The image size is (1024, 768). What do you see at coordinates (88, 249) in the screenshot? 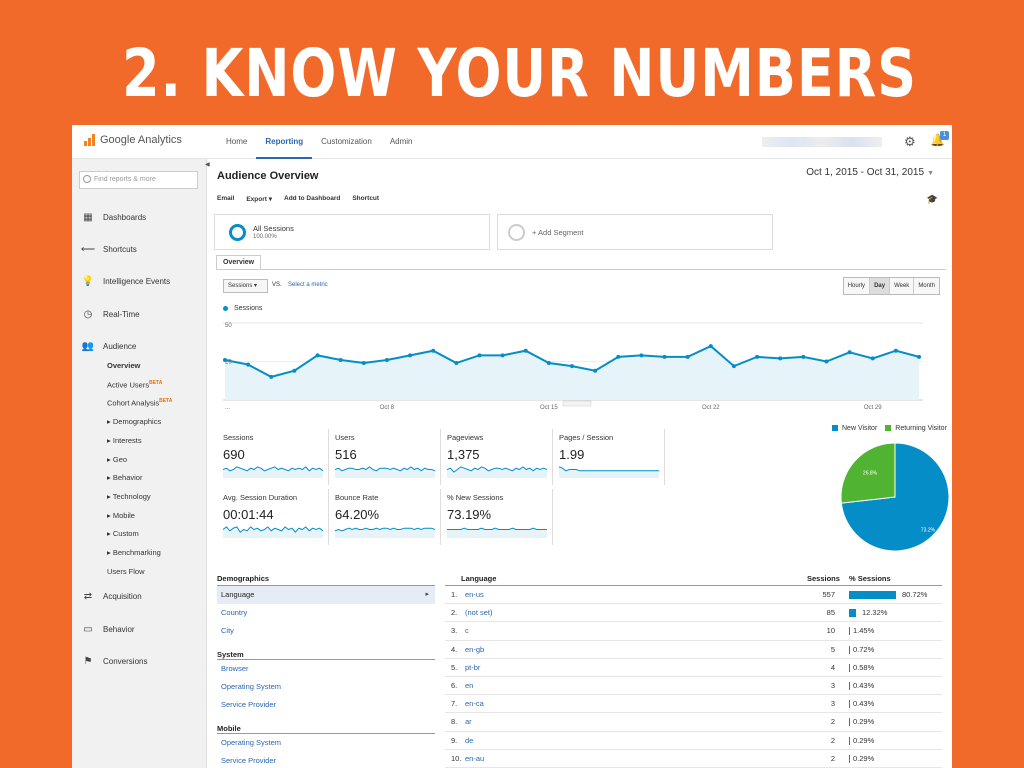
I see `shortcut-arrow-icon: ⟵` at bounding box center [88, 249].